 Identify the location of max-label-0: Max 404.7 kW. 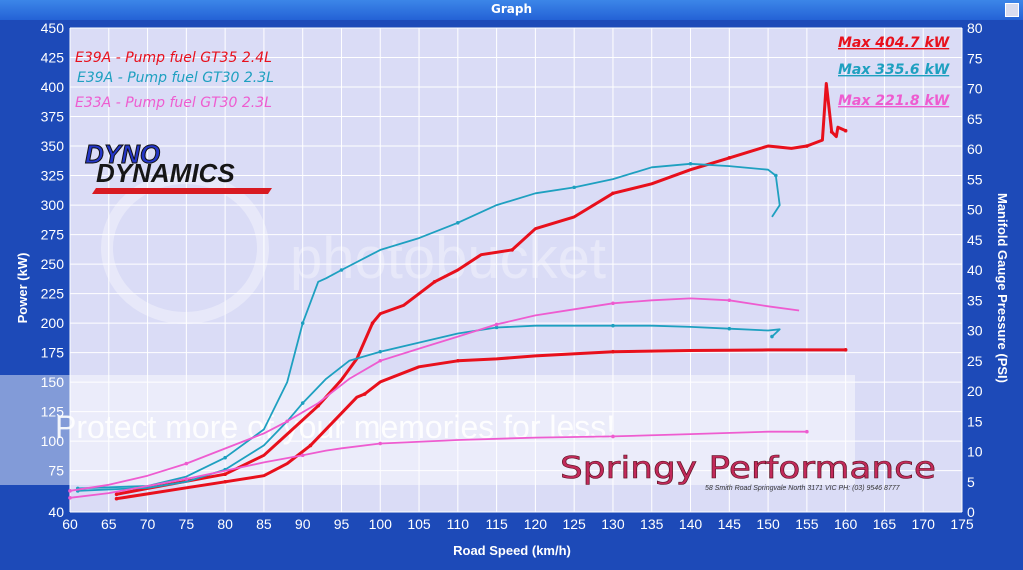
(894, 43).